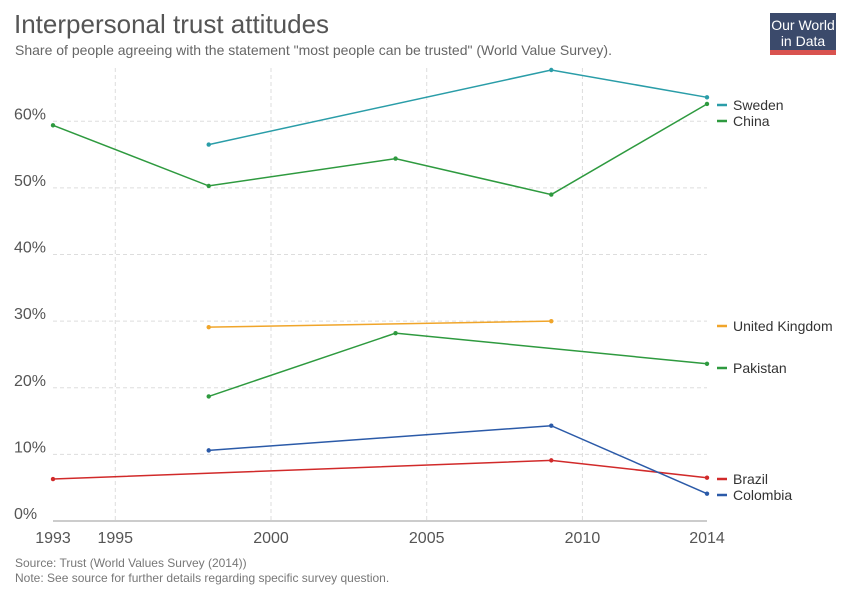 The image size is (850, 600). What do you see at coordinates (760, 368) in the screenshot?
I see `legend-label: Pakistan` at bounding box center [760, 368].